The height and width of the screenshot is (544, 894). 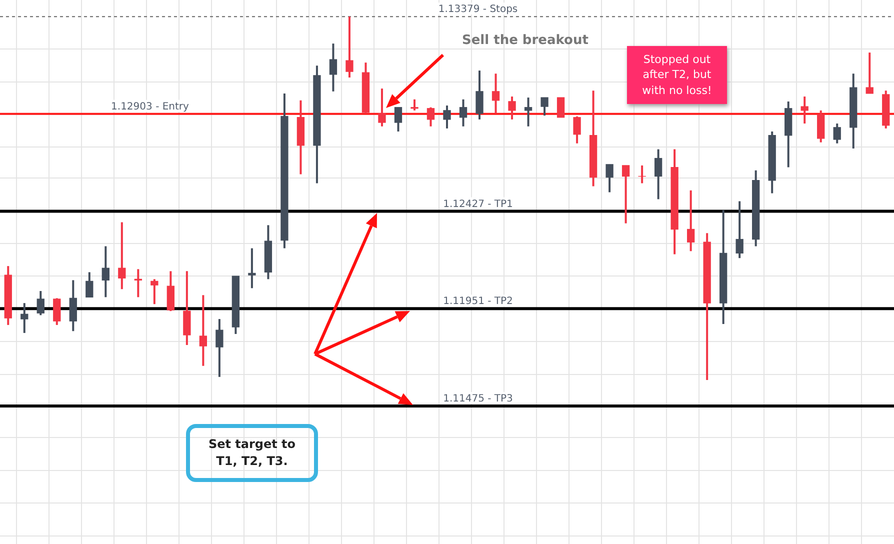 I want to click on annotation: Stopped out after T2, but with no loss!, so click(x=677, y=75).